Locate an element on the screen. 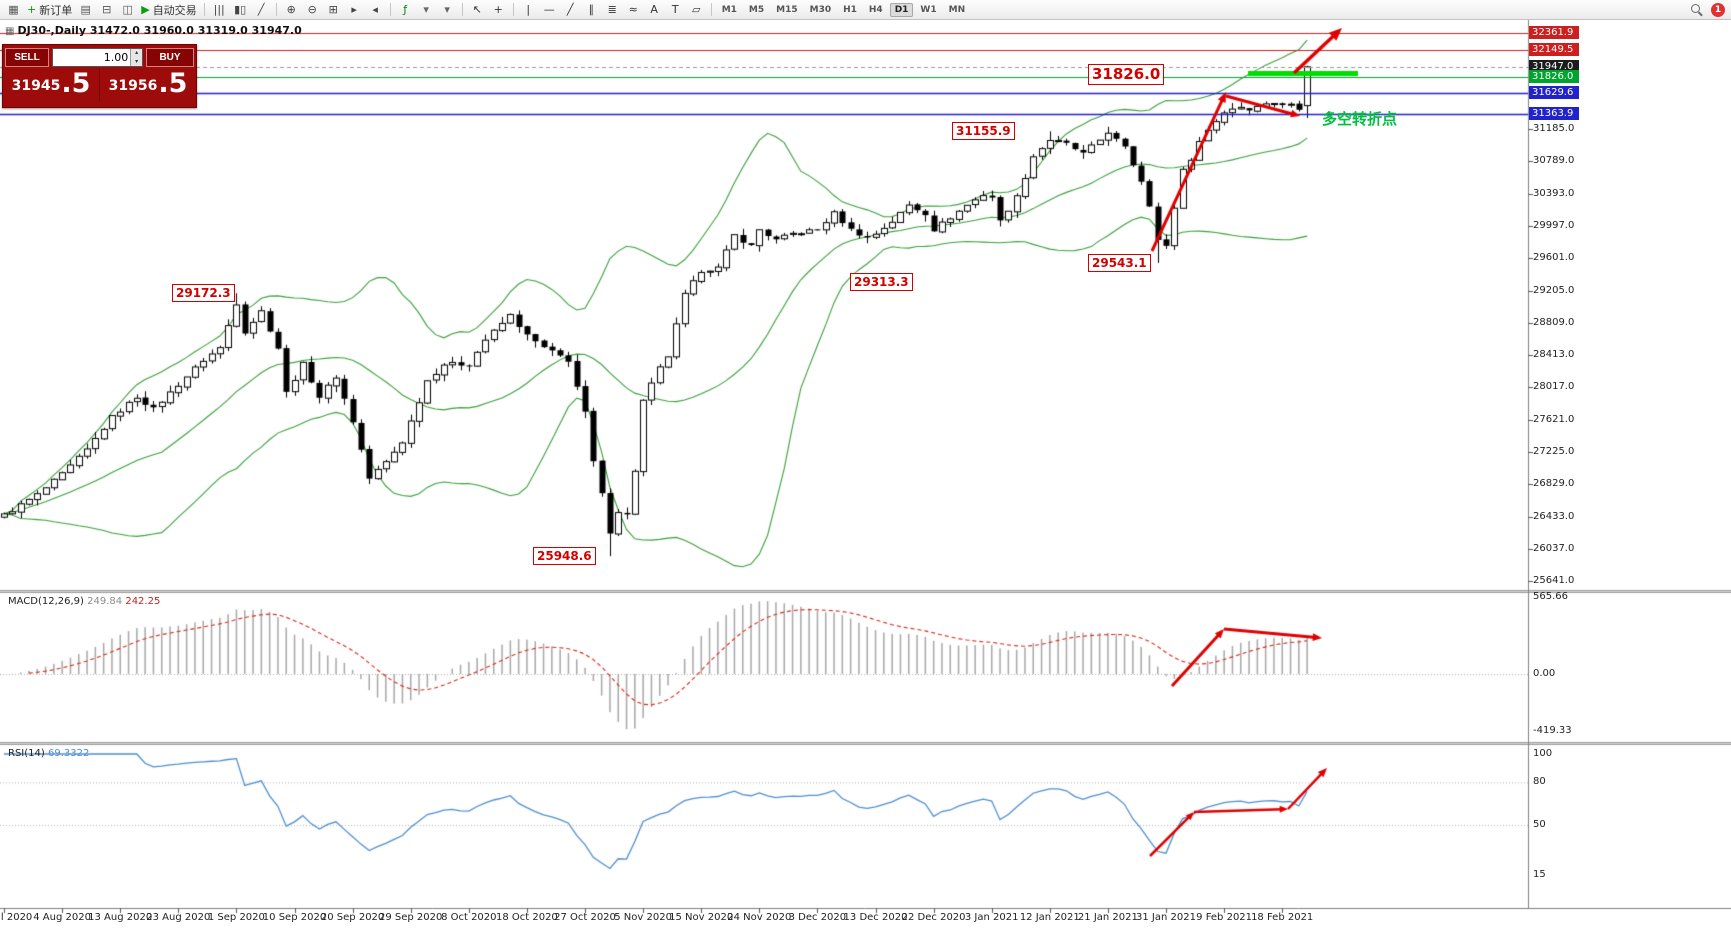 The height and width of the screenshot is (938, 1731). date-label: 8 Oct 2020 is located at coordinates (469, 917).